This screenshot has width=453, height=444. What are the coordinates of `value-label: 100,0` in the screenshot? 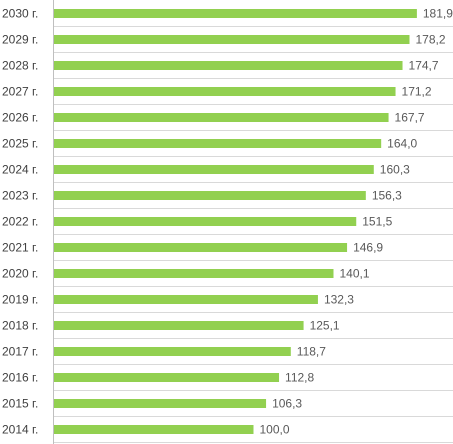 It's located at (275, 430).